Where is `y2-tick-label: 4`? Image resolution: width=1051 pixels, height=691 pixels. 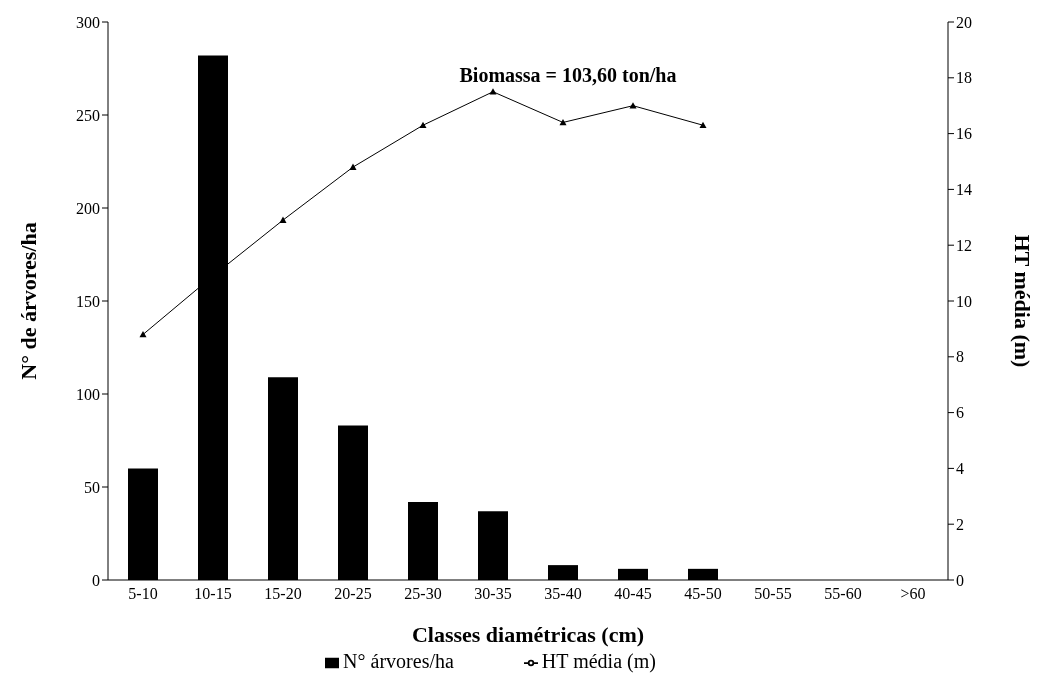 y2-tick-label: 4 is located at coordinates (960, 469).